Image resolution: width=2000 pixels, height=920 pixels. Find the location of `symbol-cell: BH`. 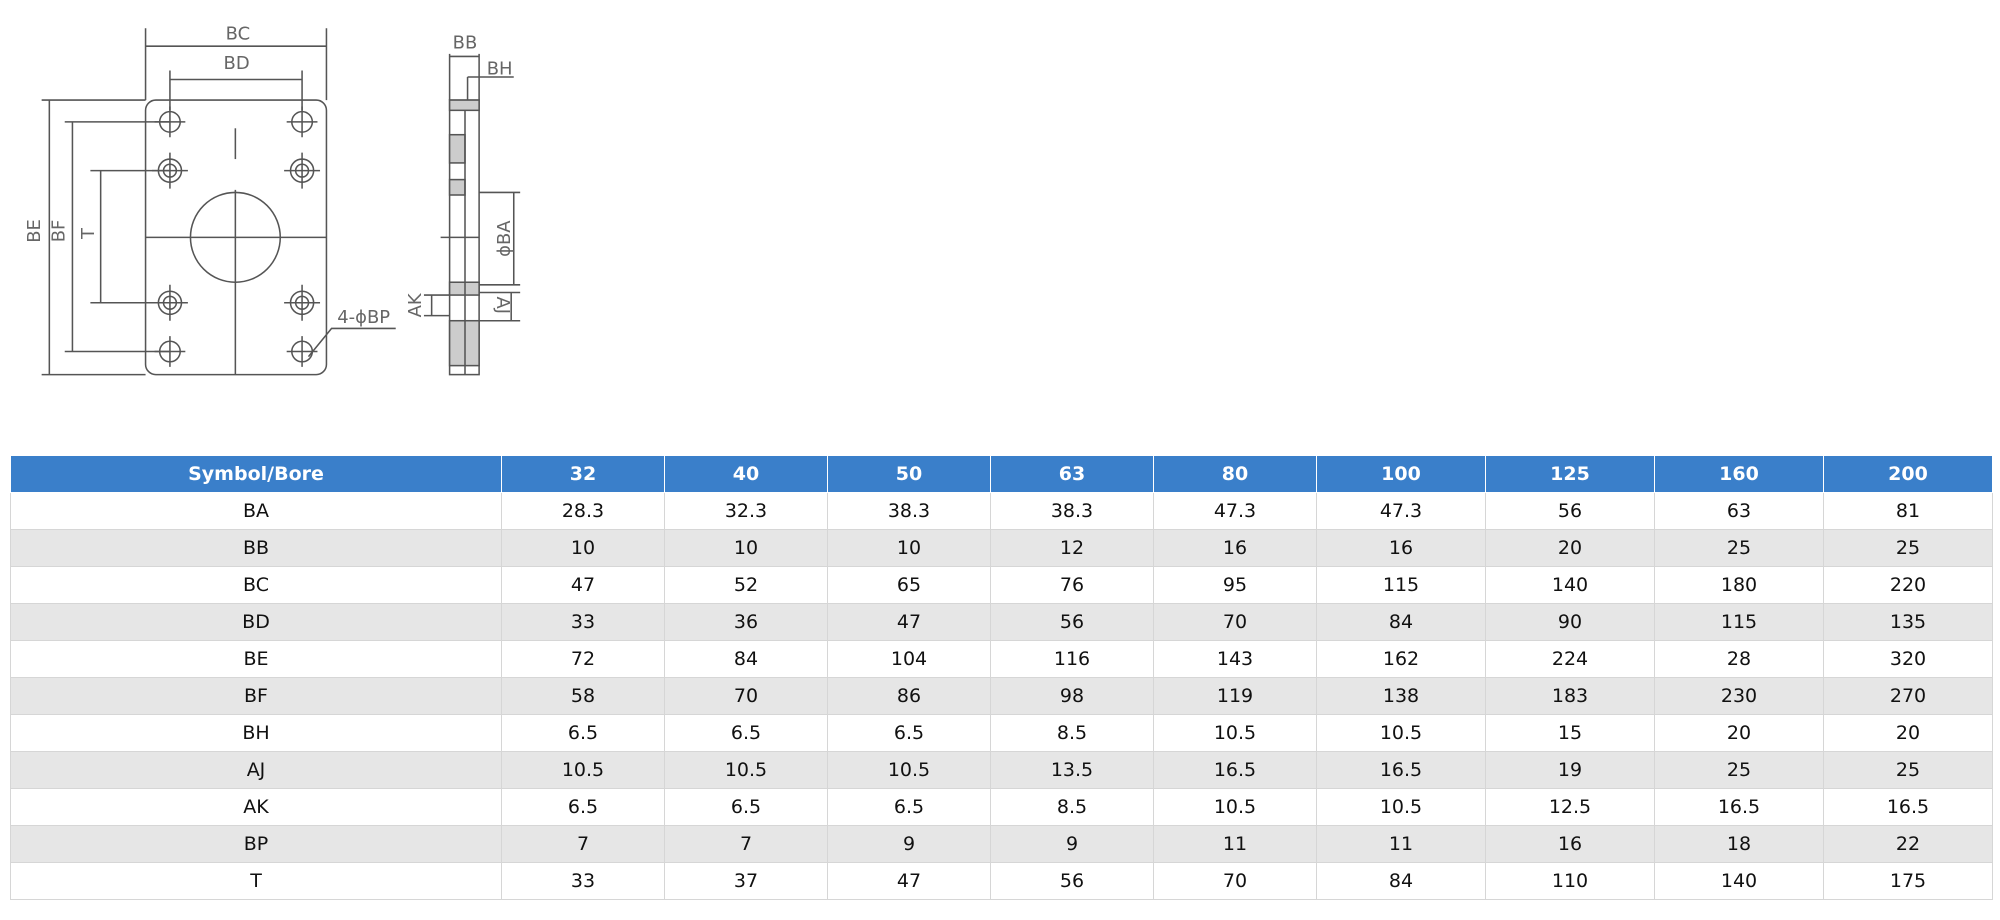

symbol-cell: BH is located at coordinates (256, 733).